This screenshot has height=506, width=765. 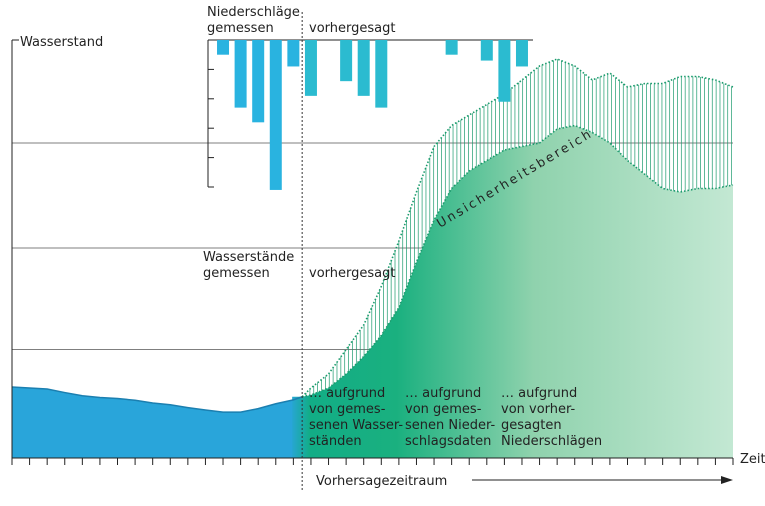 What do you see at coordinates (352, 273) in the screenshot?
I see `levels-forecast-label: vorhergesagt` at bounding box center [352, 273].